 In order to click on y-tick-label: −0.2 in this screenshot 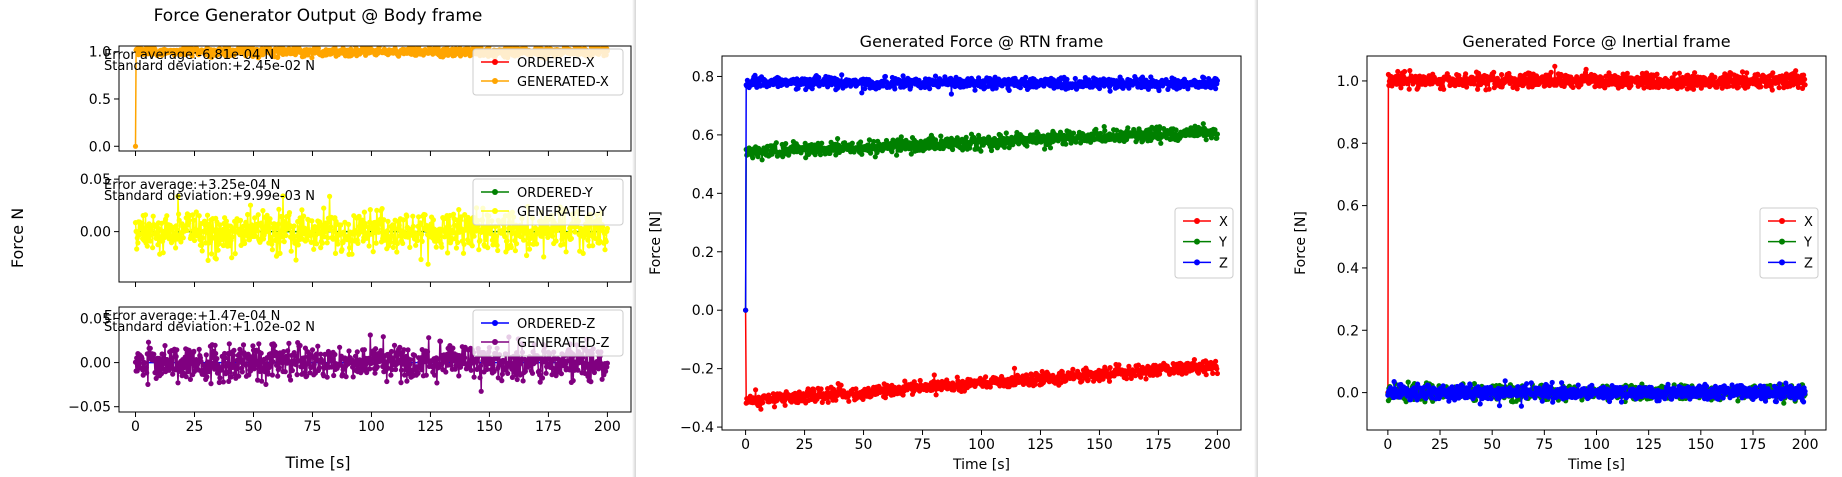, I will do `click(697, 370)`.